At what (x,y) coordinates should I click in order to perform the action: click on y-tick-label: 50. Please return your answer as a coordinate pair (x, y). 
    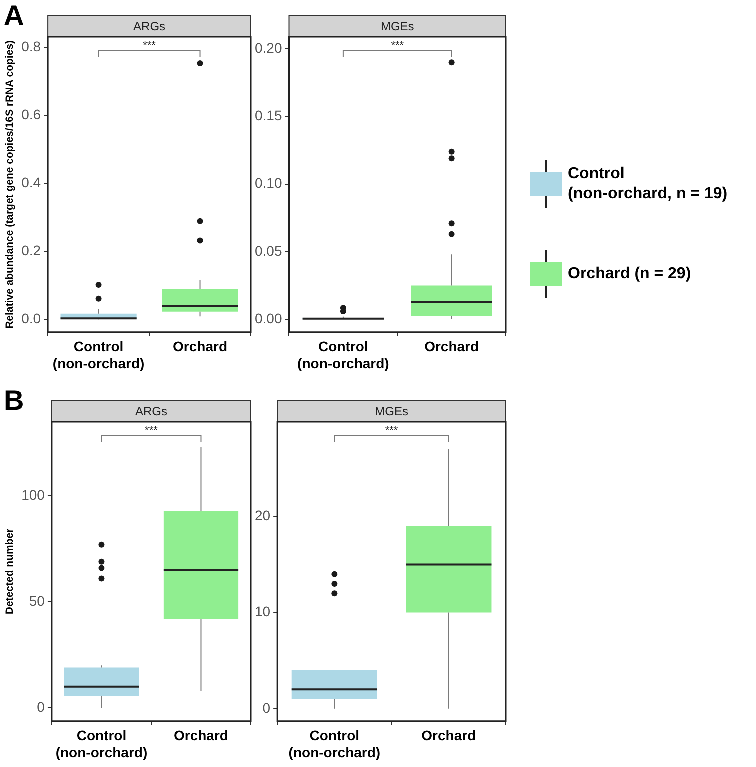
    Looking at the image, I should click on (37, 600).